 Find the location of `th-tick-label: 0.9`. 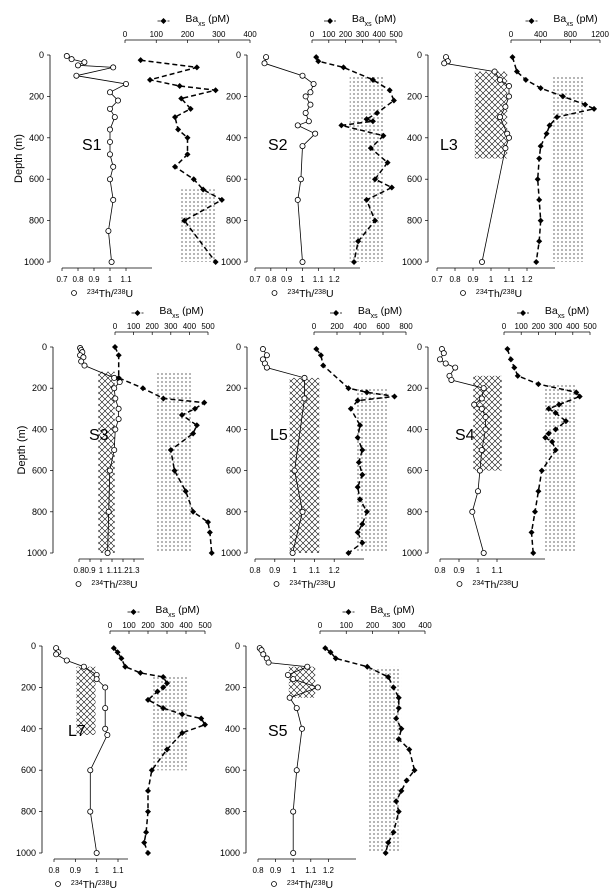

th-tick-label: 0.9 is located at coordinates (275, 570).